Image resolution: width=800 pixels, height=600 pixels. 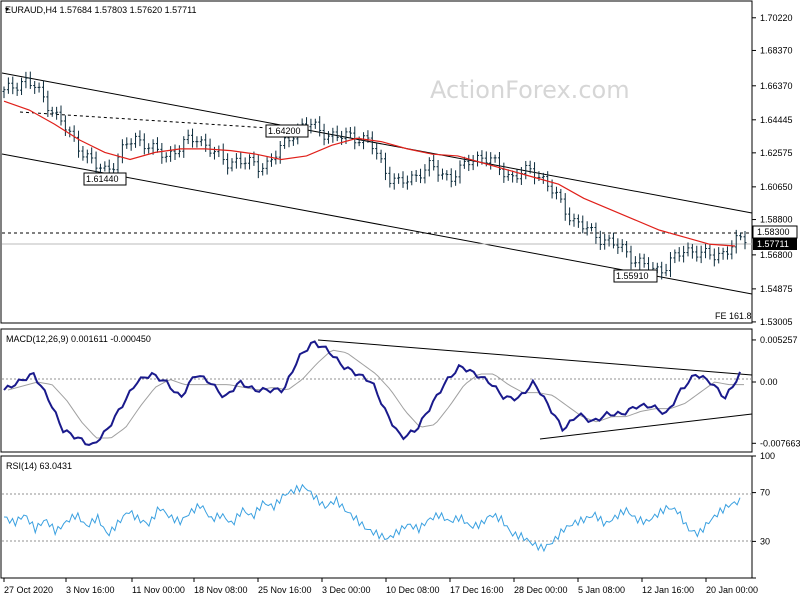 What do you see at coordinates (372, 518) in the screenshot?
I see `rsi-line` at bounding box center [372, 518].